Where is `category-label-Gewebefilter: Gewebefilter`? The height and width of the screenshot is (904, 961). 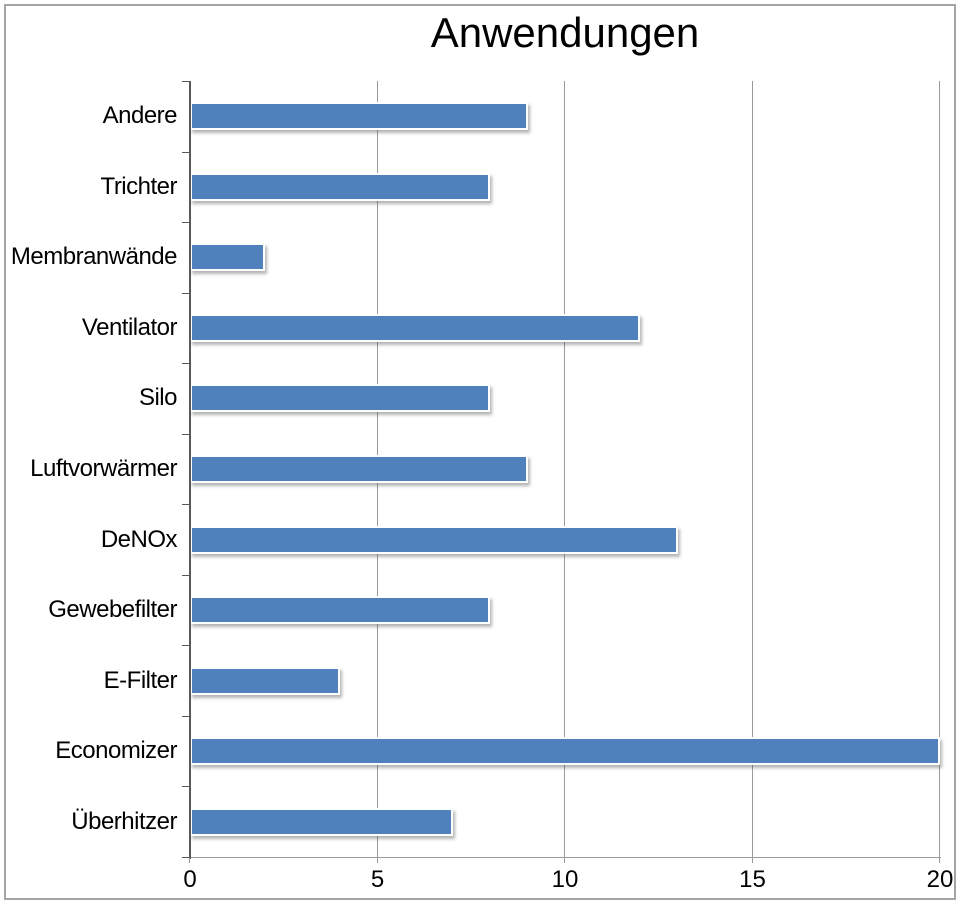 category-label-Gewebefilter: Gewebefilter is located at coordinates (112, 610).